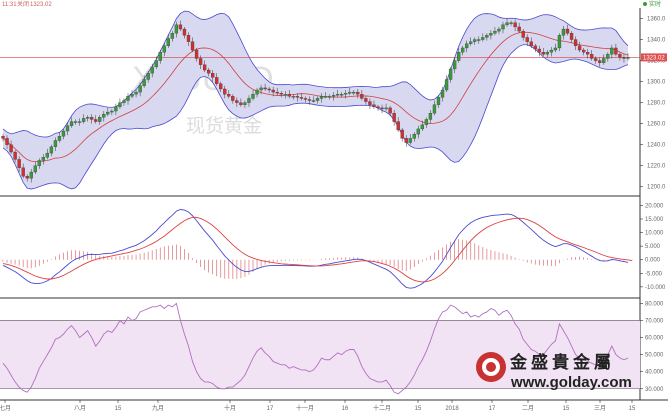 This screenshot has height=414, width=668. Describe the element at coordinates (654, 304) in the screenshot. I see `rsi-tick-label: 80.000` at that location.